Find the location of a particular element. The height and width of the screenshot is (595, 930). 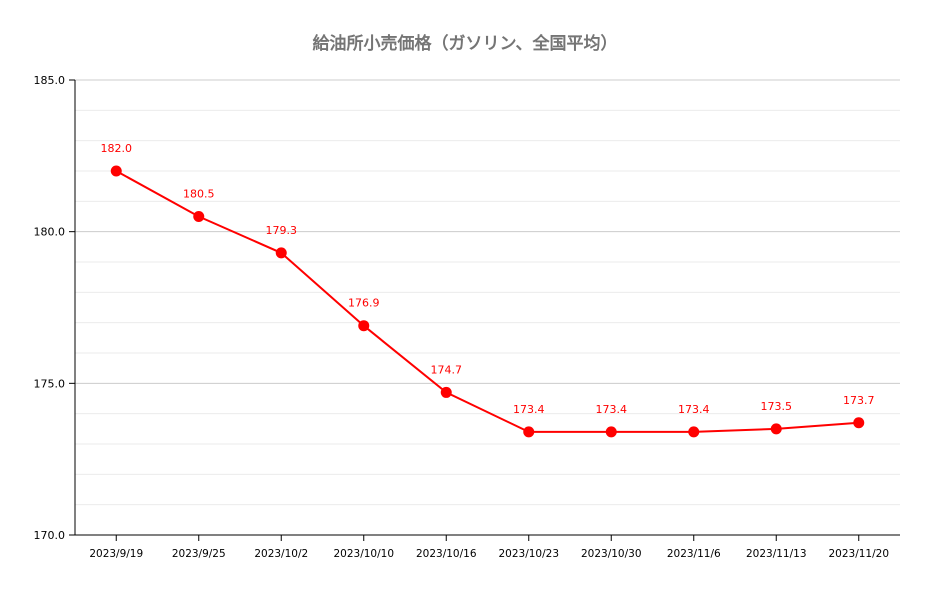

y-tick-label: 175.0 is located at coordinates (50, 383).